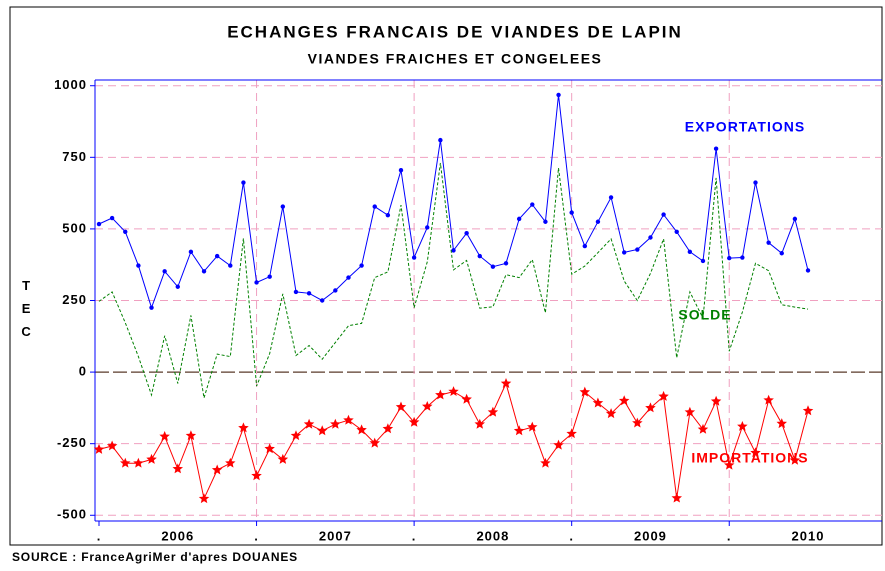  I want to click on y-axis-label: TEC, so click(26, 312).